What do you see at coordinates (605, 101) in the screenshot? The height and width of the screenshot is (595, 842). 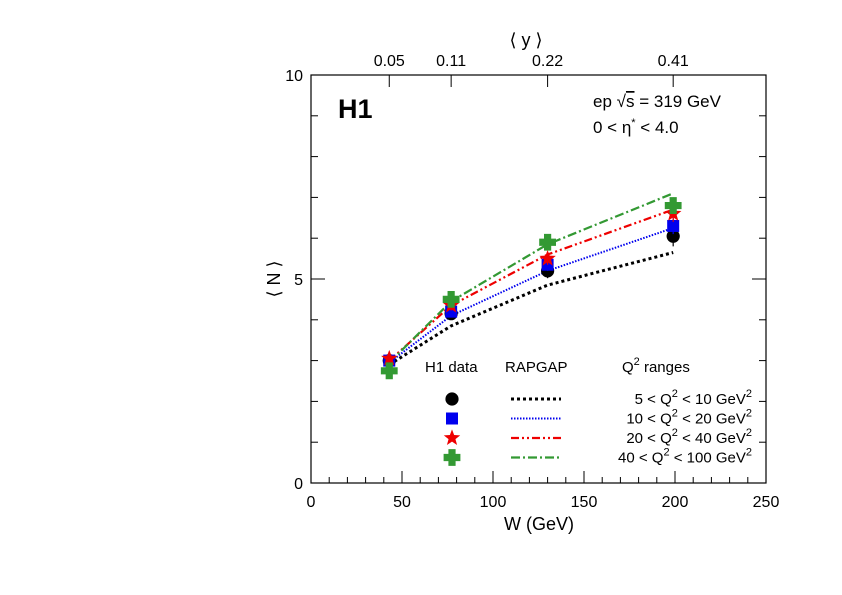 I see `energy-prefix: ep` at bounding box center [605, 101].